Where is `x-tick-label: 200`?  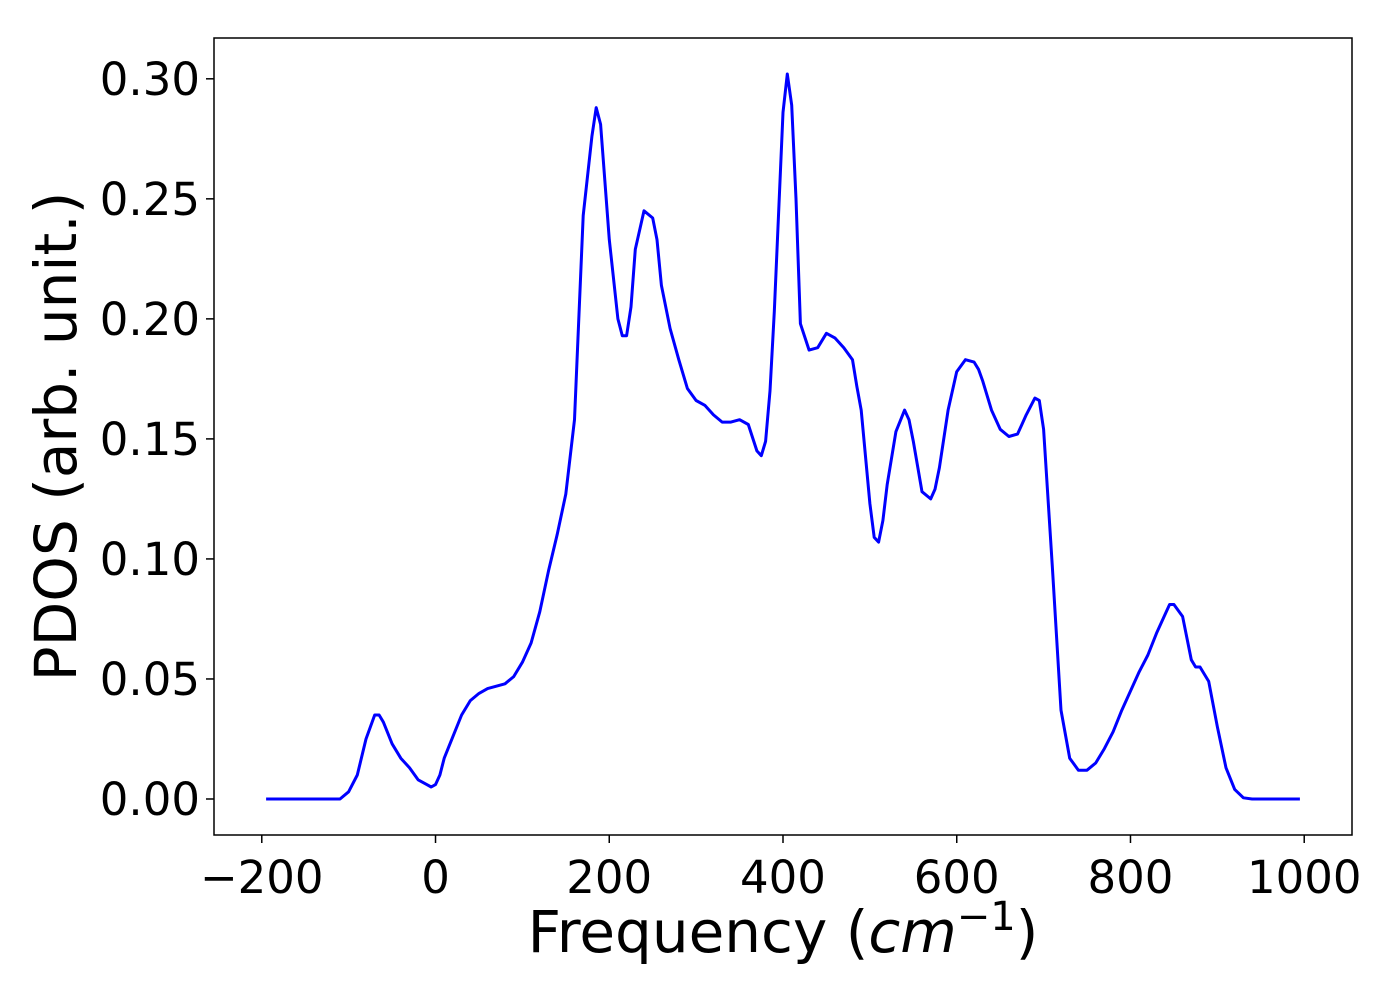 x-tick-label: 200 is located at coordinates (609, 877).